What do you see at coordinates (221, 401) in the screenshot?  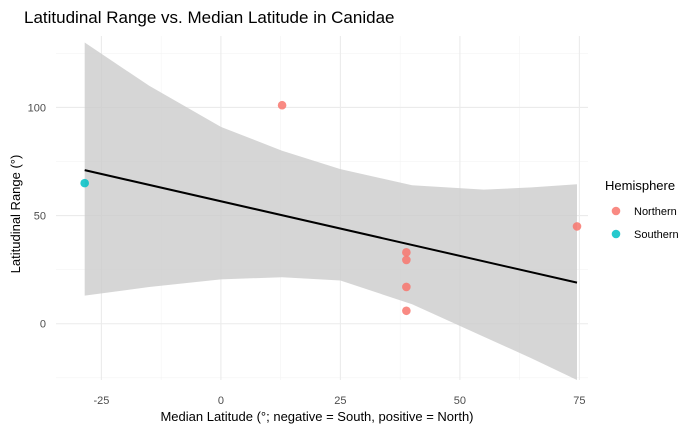 I see `x-tick-label: 0` at bounding box center [221, 401].